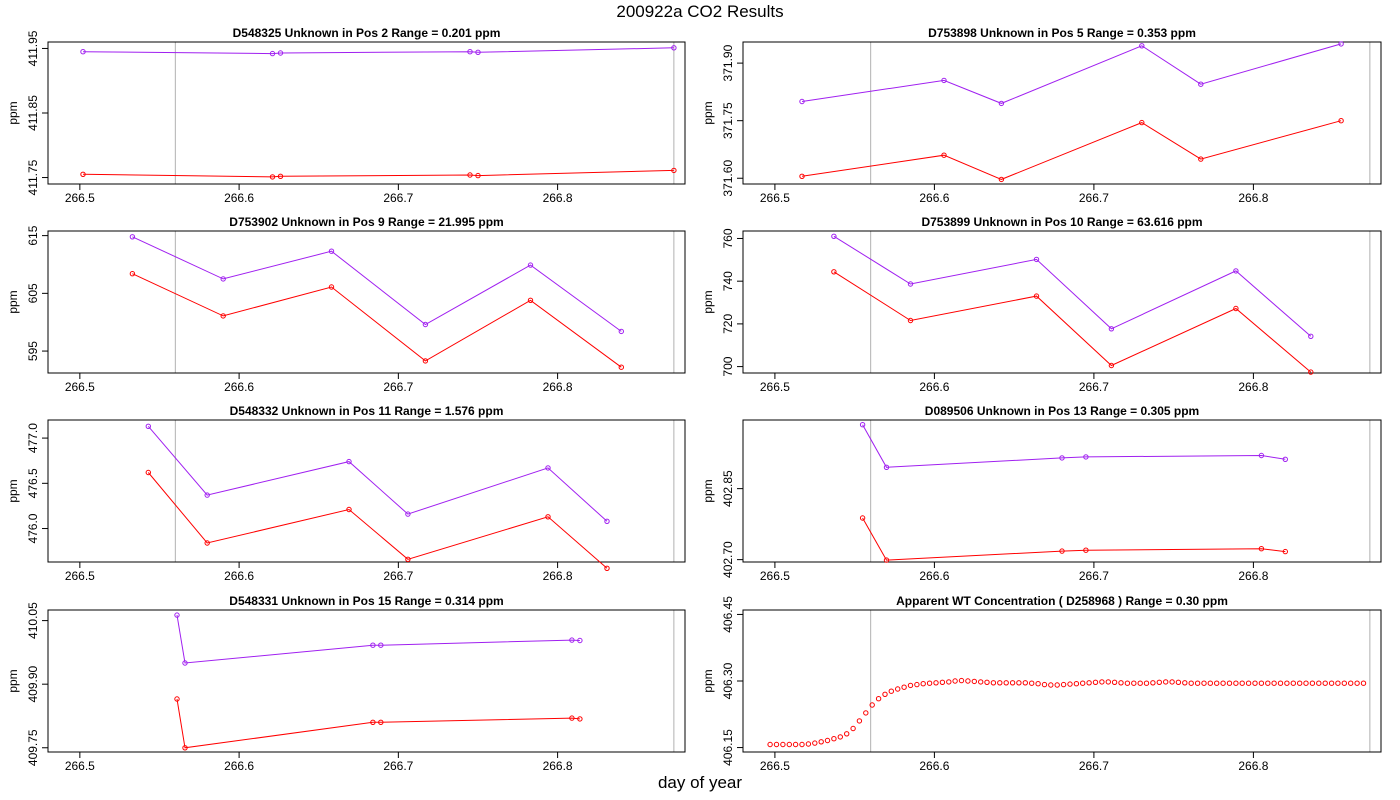  I want to click on y-tick-label: 406.15, so click(728, 747).